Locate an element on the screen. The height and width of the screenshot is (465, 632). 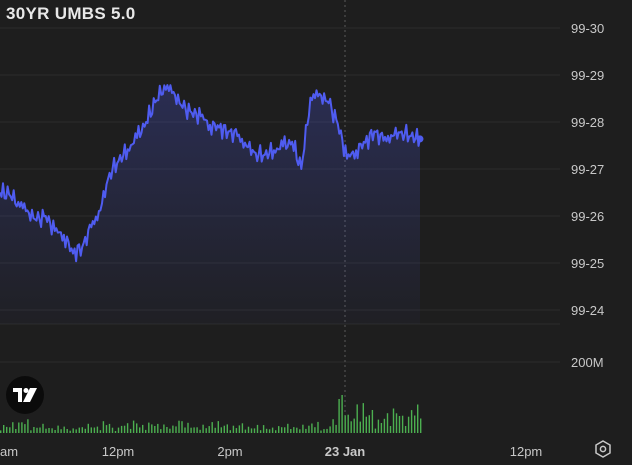
chart-title: 30YR UMBS 5.0 is located at coordinates (71, 13).